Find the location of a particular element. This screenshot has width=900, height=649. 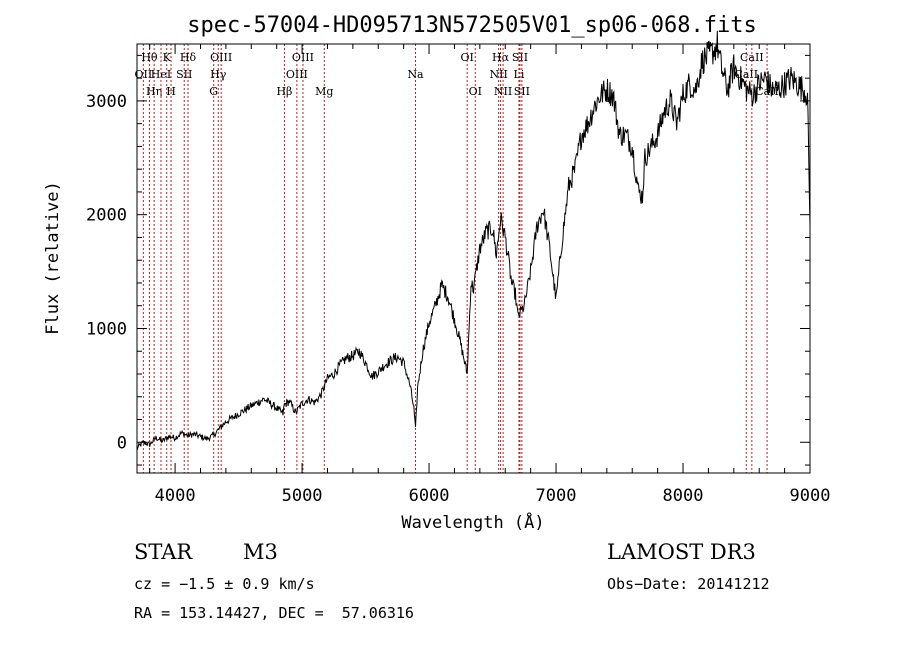

marker-label-3: HeI is located at coordinates (161, 74).